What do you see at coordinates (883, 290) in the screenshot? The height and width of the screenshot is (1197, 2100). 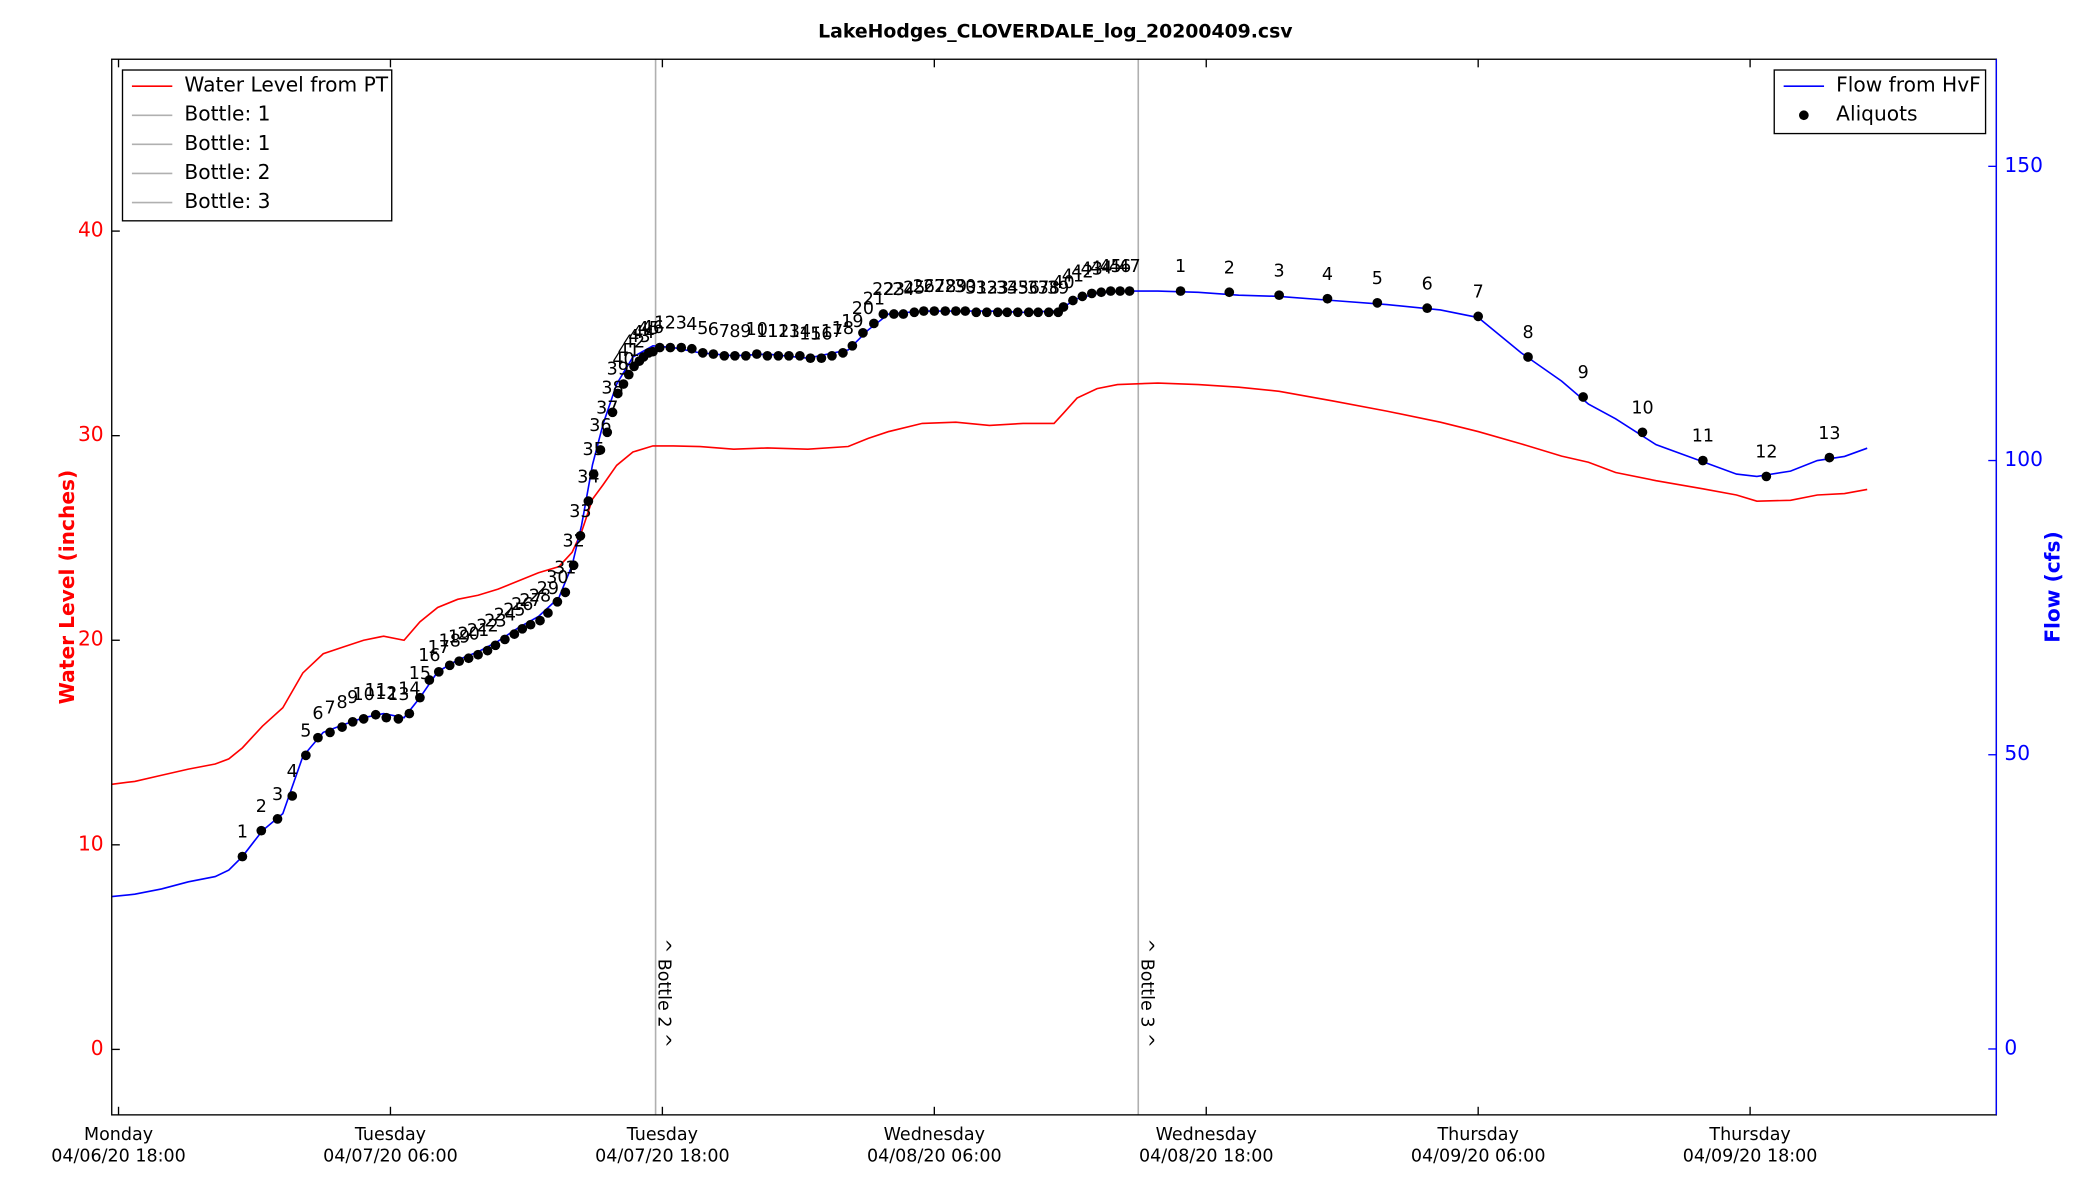 I see `aliquot-label: 22` at bounding box center [883, 290].